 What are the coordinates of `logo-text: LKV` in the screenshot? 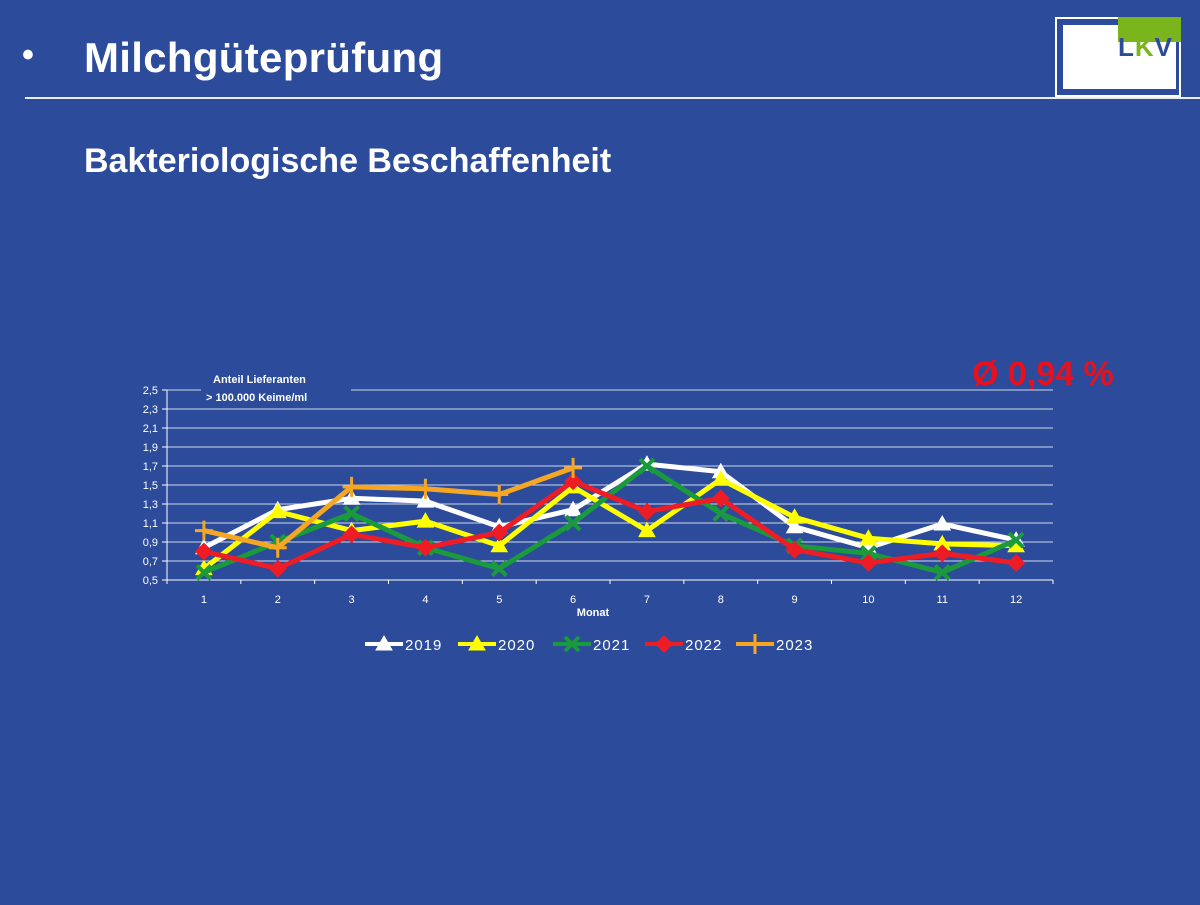 It's located at (1146, 47).